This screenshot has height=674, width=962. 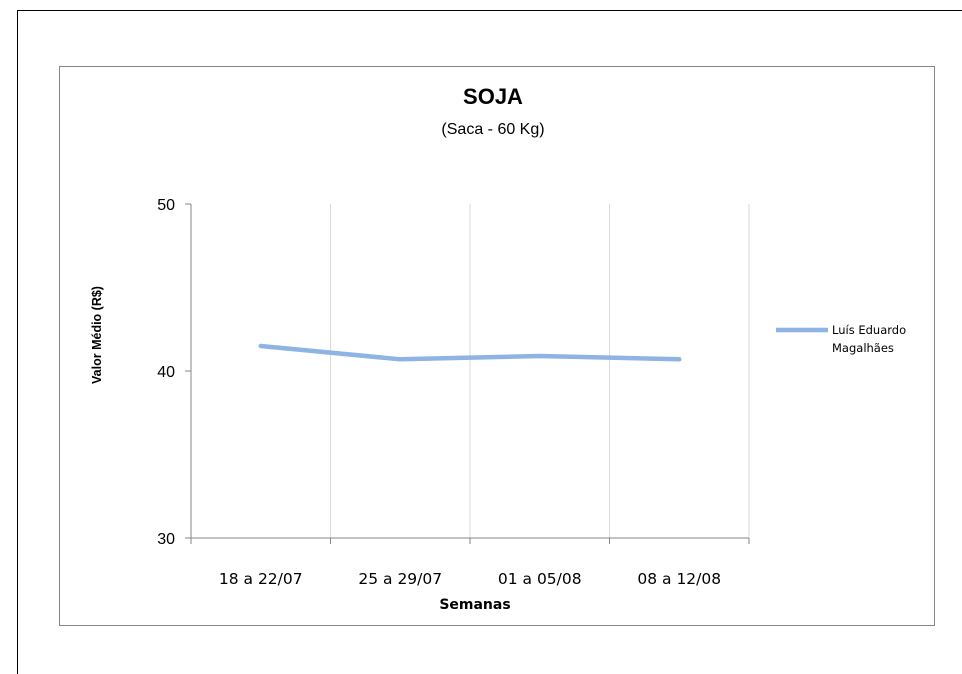 I want to click on series-line, so click(x=470, y=352).